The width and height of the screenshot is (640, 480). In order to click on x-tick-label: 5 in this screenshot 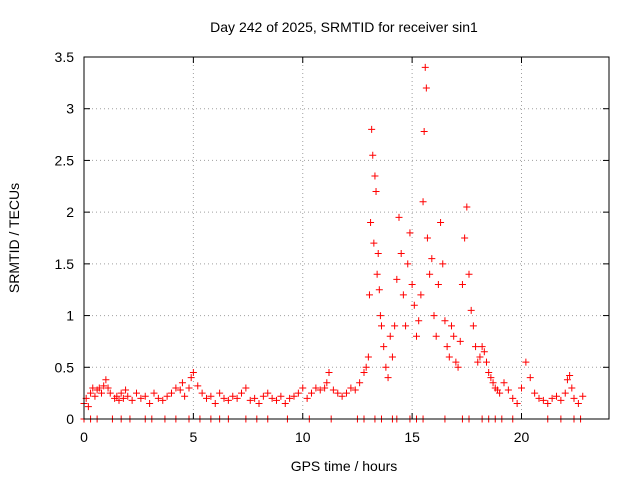, I will do `click(193, 437)`.